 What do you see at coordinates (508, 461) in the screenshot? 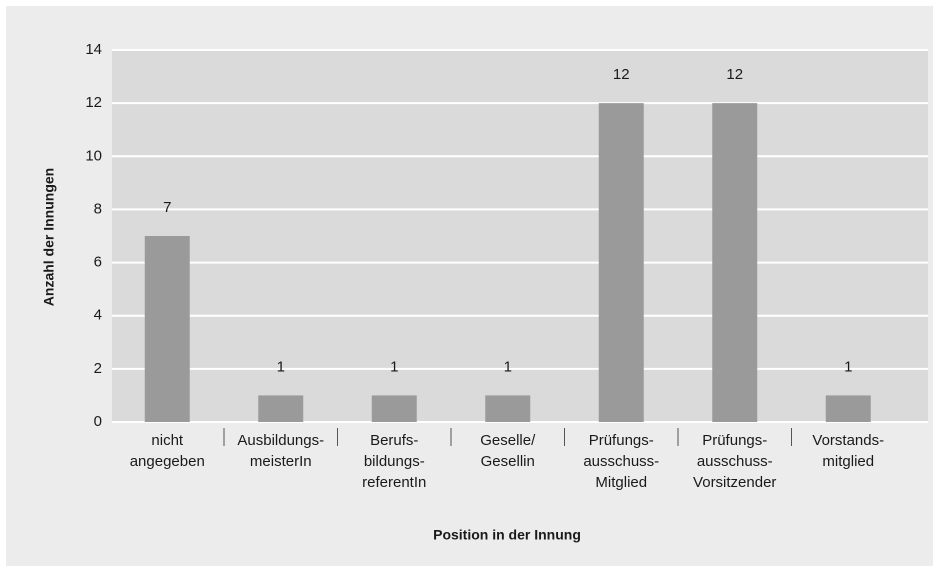
I see `x-tick-label: Gesellin` at bounding box center [508, 461].